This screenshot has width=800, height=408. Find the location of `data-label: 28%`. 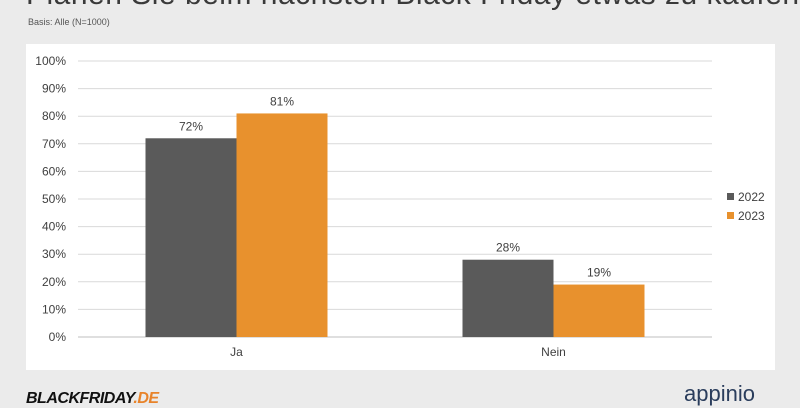

data-label: 28% is located at coordinates (508, 248).